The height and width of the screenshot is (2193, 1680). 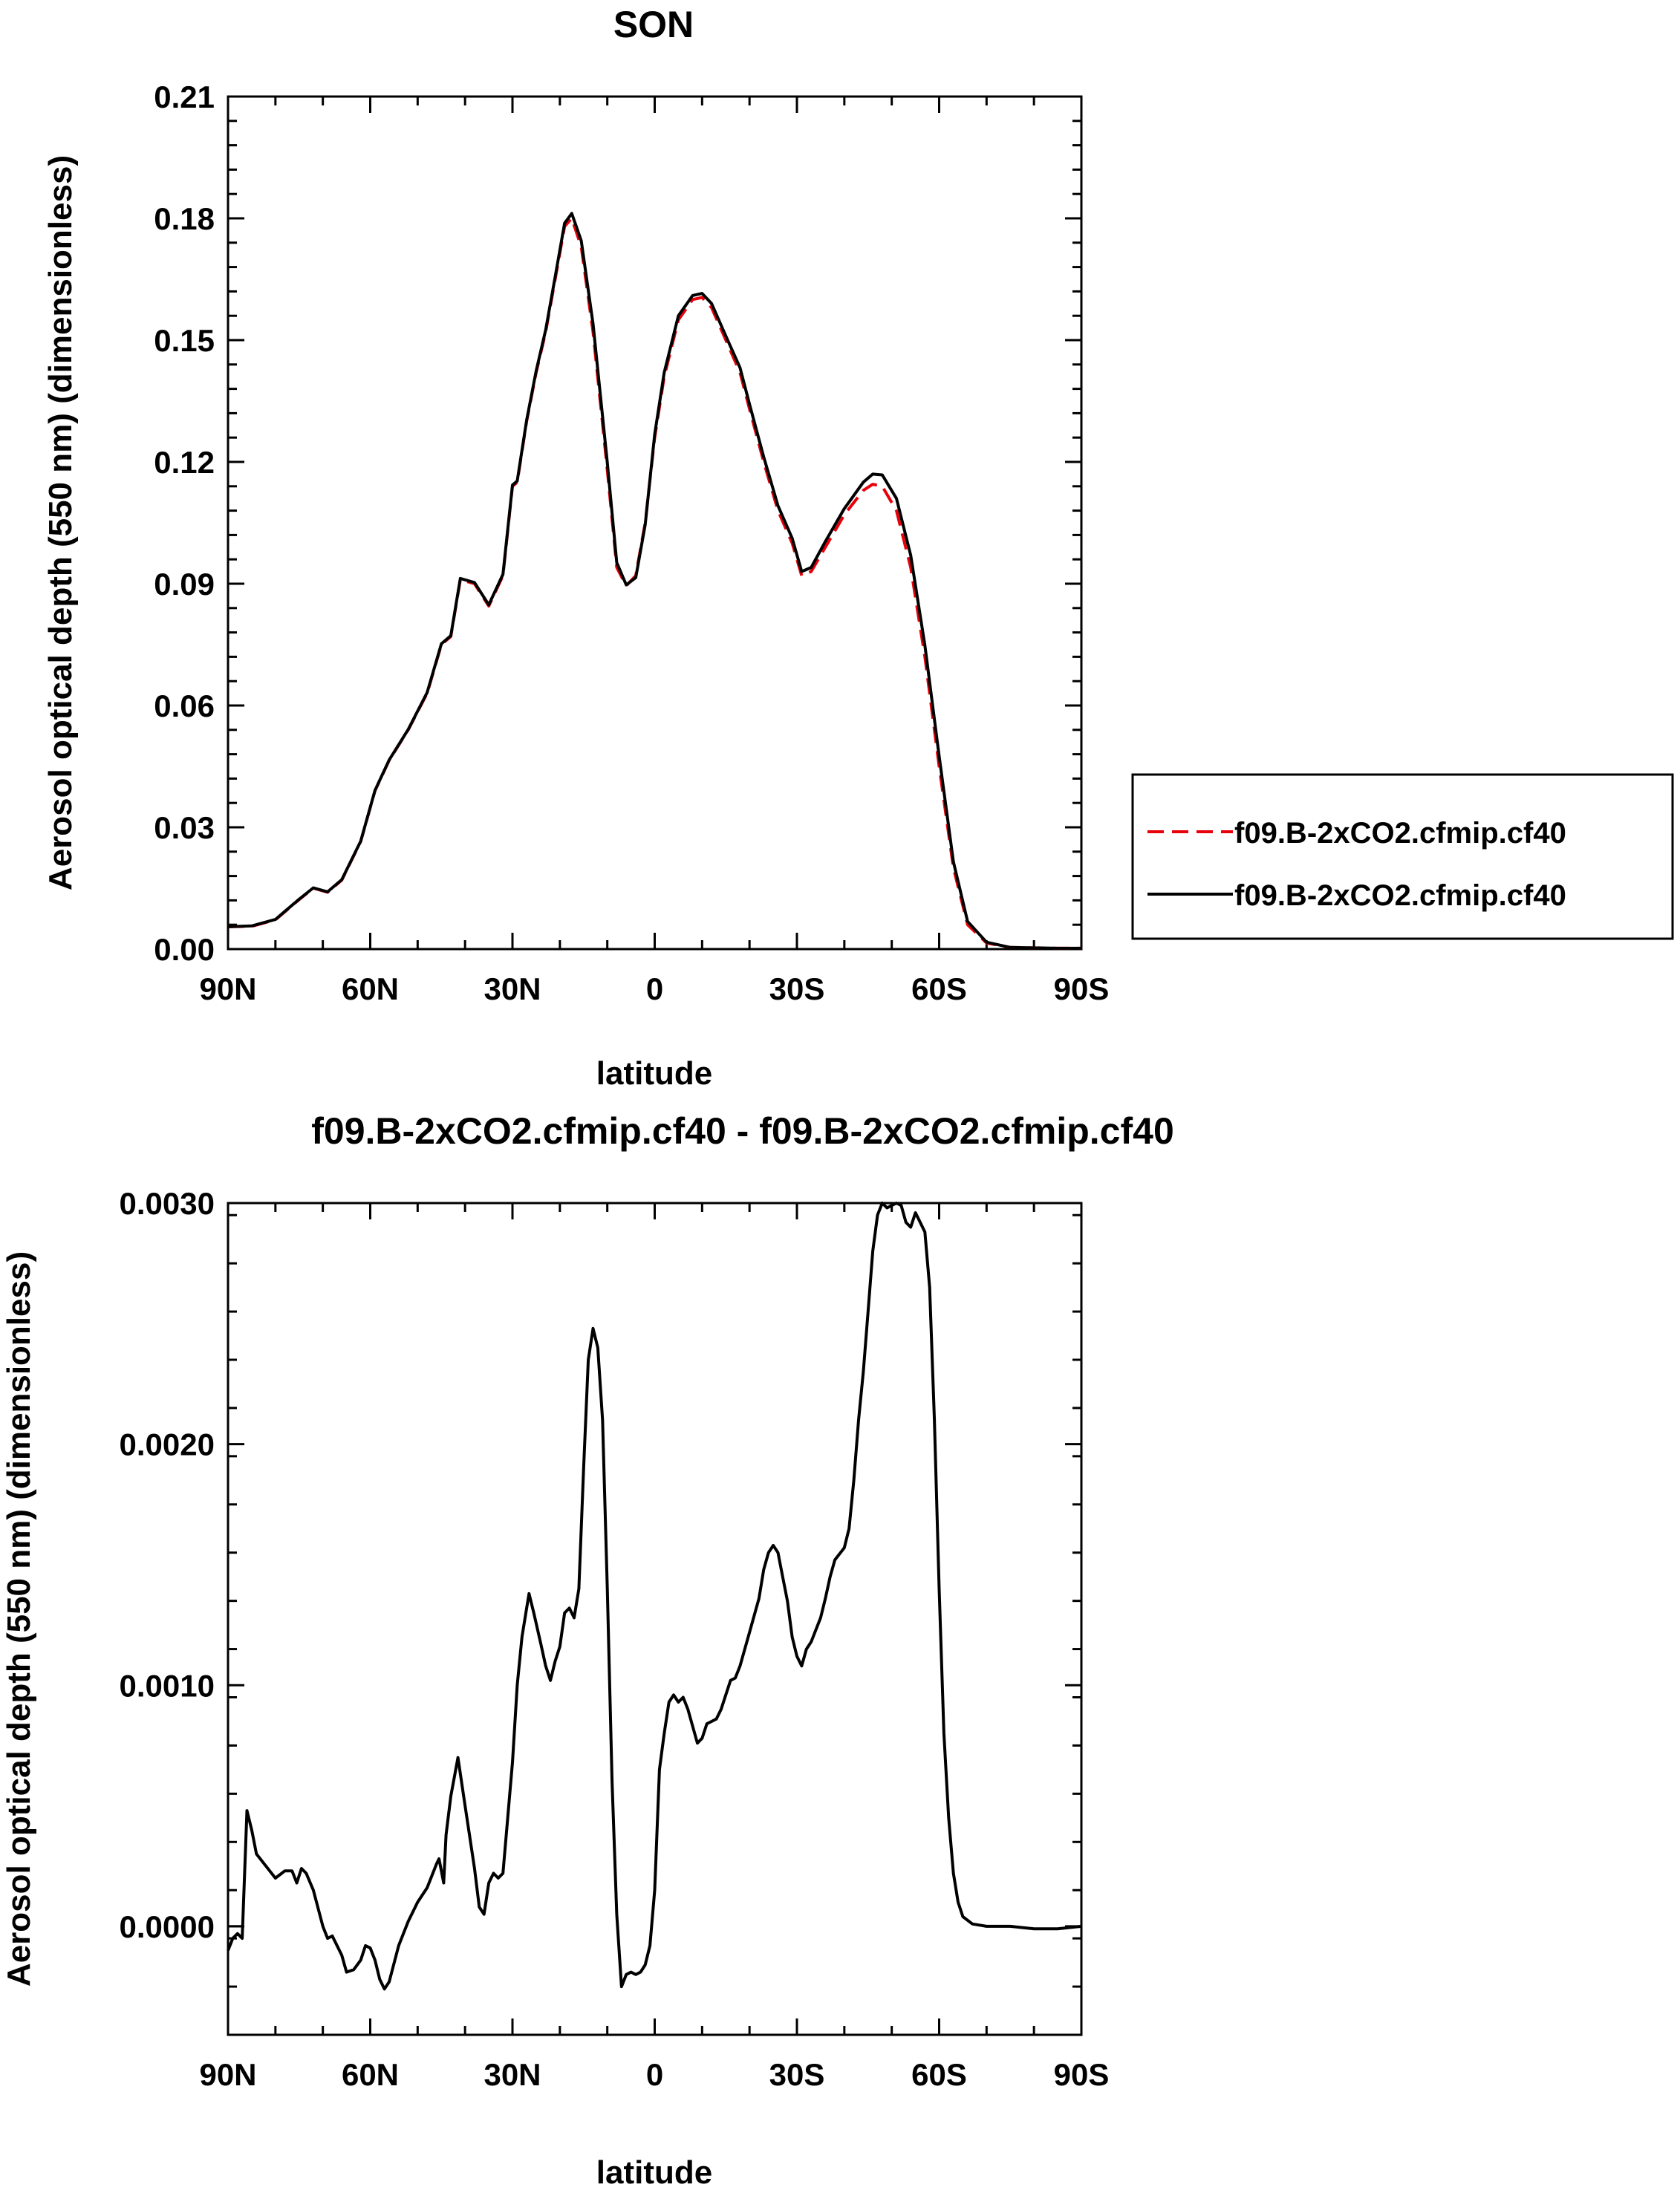 What do you see at coordinates (1400, 896) in the screenshot?
I see `legend-entry-1: f09.B-2xCO2.cfmip.cf40` at bounding box center [1400, 896].